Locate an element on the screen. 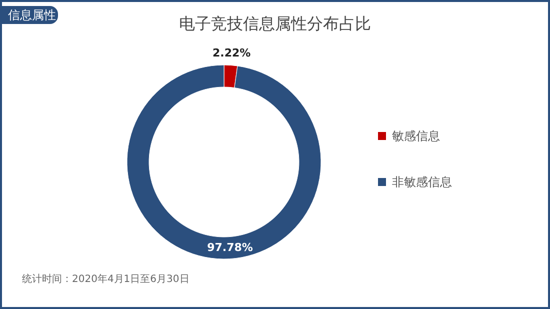 This screenshot has height=309, width=550. data-label: 97.78% is located at coordinates (230, 247).